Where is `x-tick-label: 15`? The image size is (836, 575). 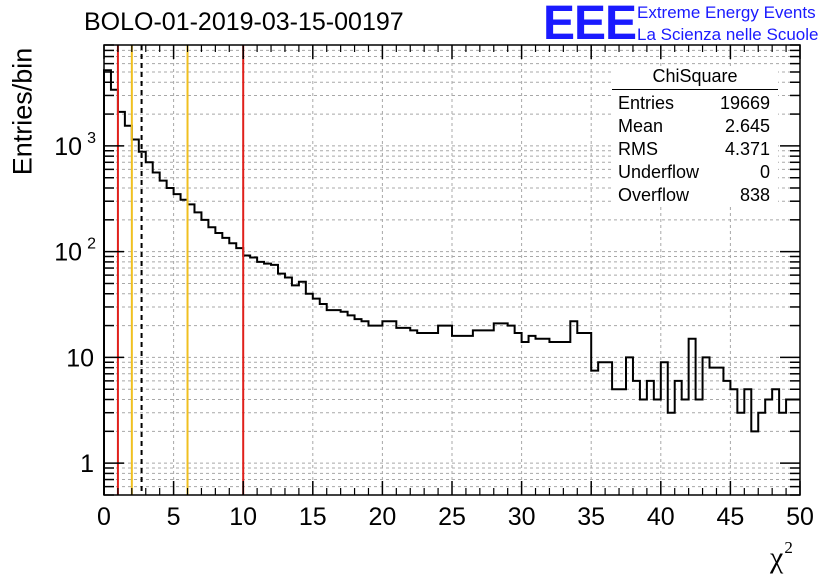 x-tick-label: 15 is located at coordinates (313, 517).